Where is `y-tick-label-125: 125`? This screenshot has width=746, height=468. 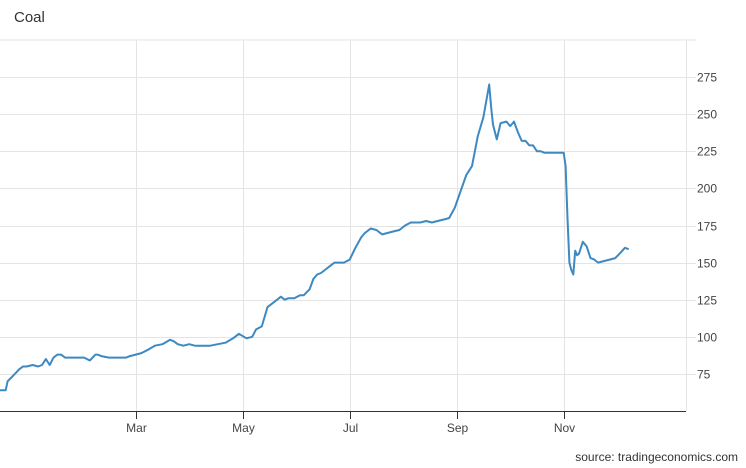 y-tick-label-125: 125 is located at coordinates (707, 301).